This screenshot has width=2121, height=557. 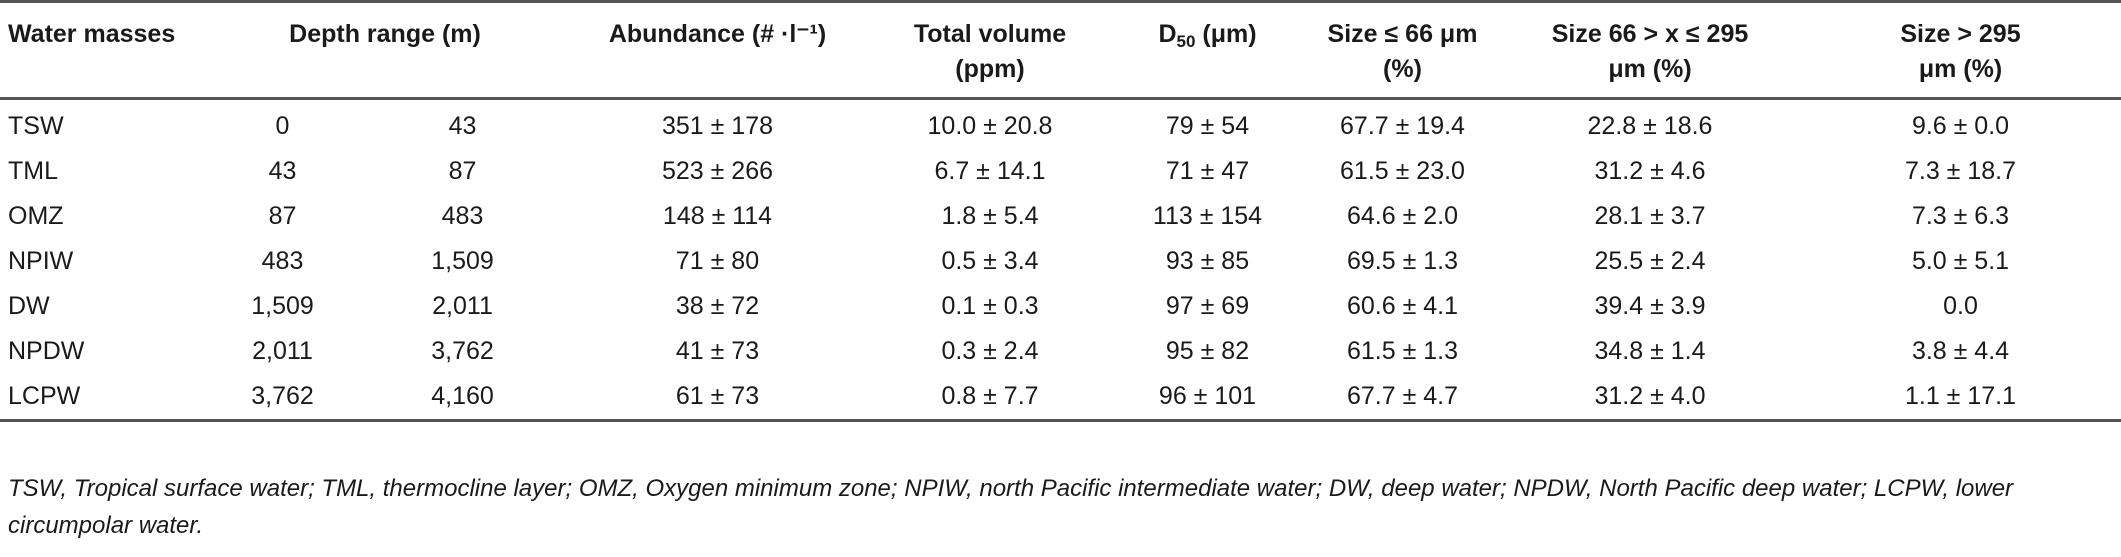 What do you see at coordinates (1402, 34) in the screenshot?
I see `header-size-small-line1: Size ≤ 66 μm` at bounding box center [1402, 34].